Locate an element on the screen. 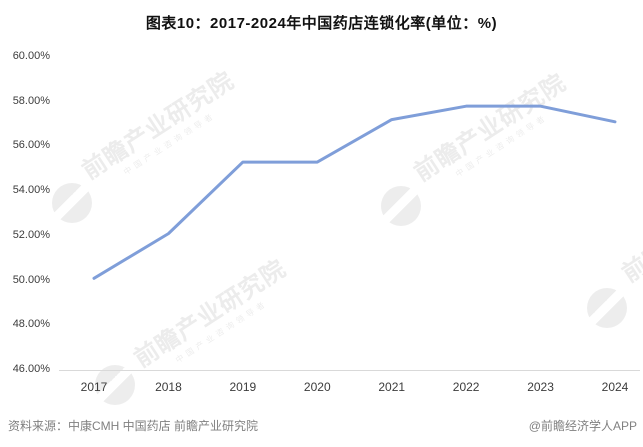 Image resolution: width=643 pixels, height=447 pixels. x-tick-label: 2021 is located at coordinates (392, 387).